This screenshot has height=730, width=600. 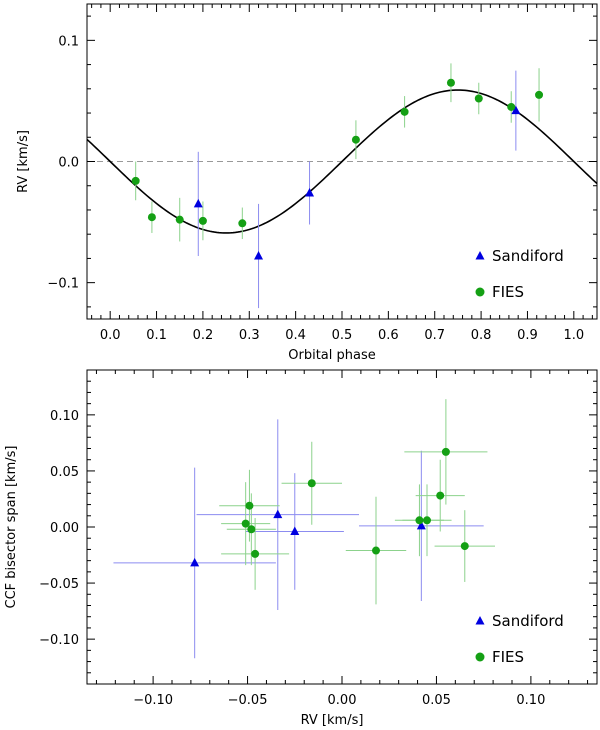 I want to click on y-tick-label: −0.1, so click(x=63, y=284).